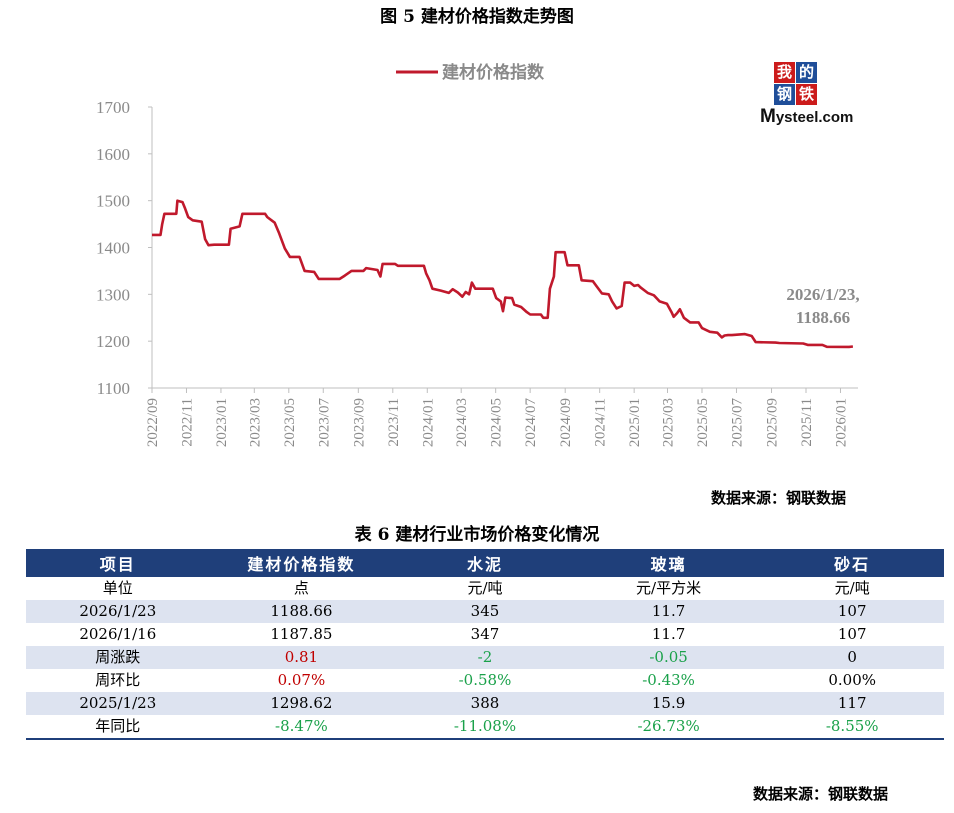 The height and width of the screenshot is (813, 954). What do you see at coordinates (669, 588) in the screenshot?
I see `table-cell: 元/平方米` at bounding box center [669, 588].